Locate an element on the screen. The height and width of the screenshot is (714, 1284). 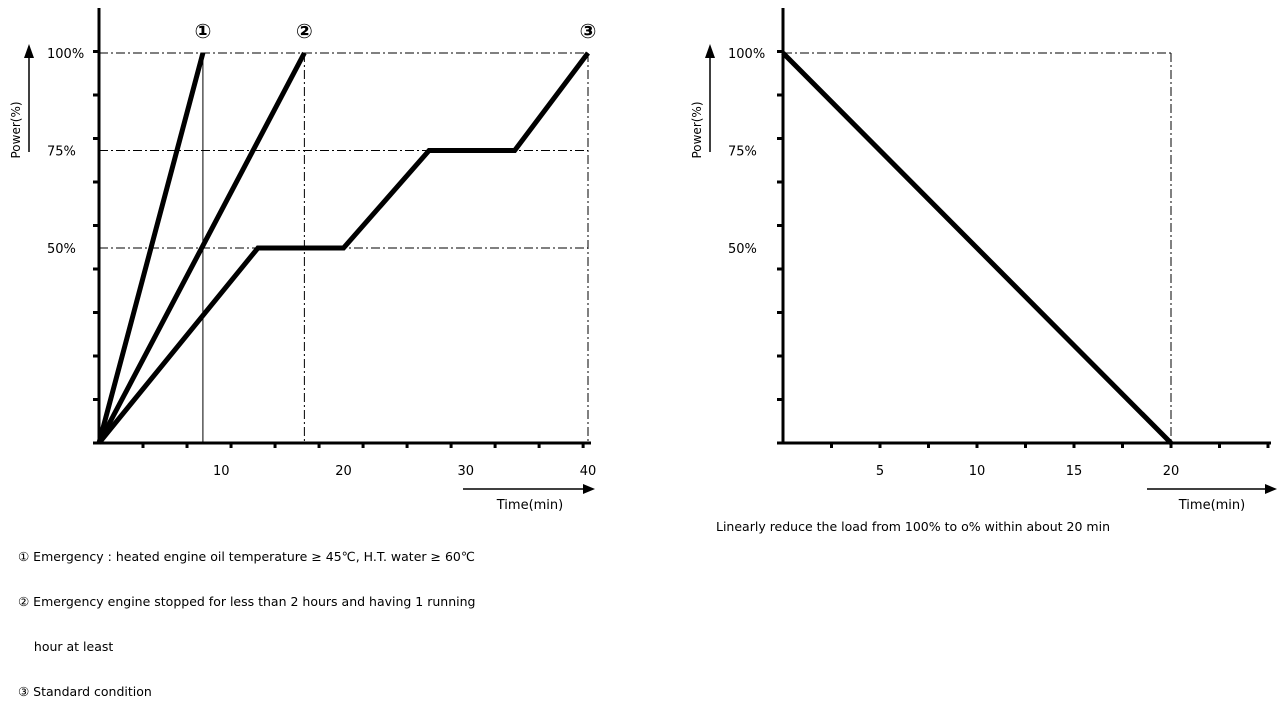
x-tick-label: 5 is located at coordinates (880, 471).